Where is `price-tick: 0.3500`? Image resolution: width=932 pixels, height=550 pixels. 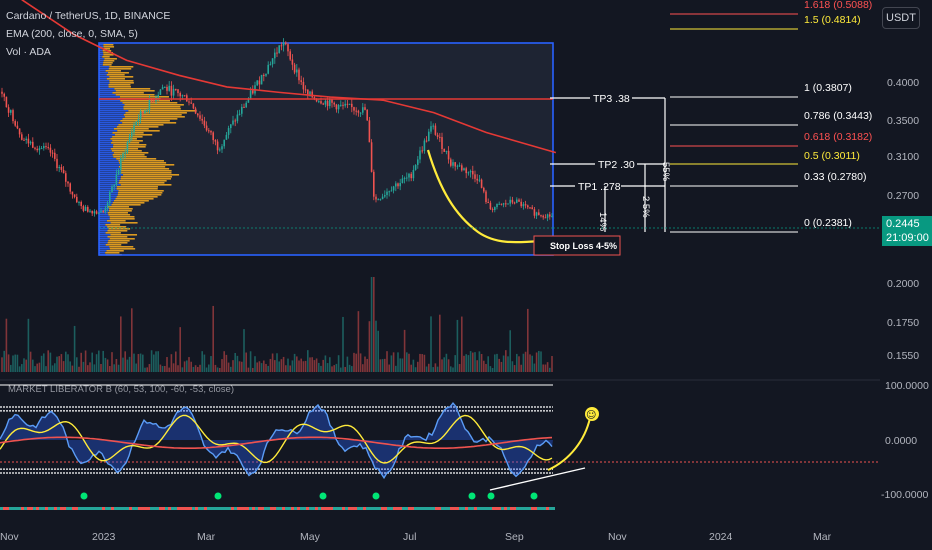 price-tick: 0.3500 is located at coordinates (903, 121).